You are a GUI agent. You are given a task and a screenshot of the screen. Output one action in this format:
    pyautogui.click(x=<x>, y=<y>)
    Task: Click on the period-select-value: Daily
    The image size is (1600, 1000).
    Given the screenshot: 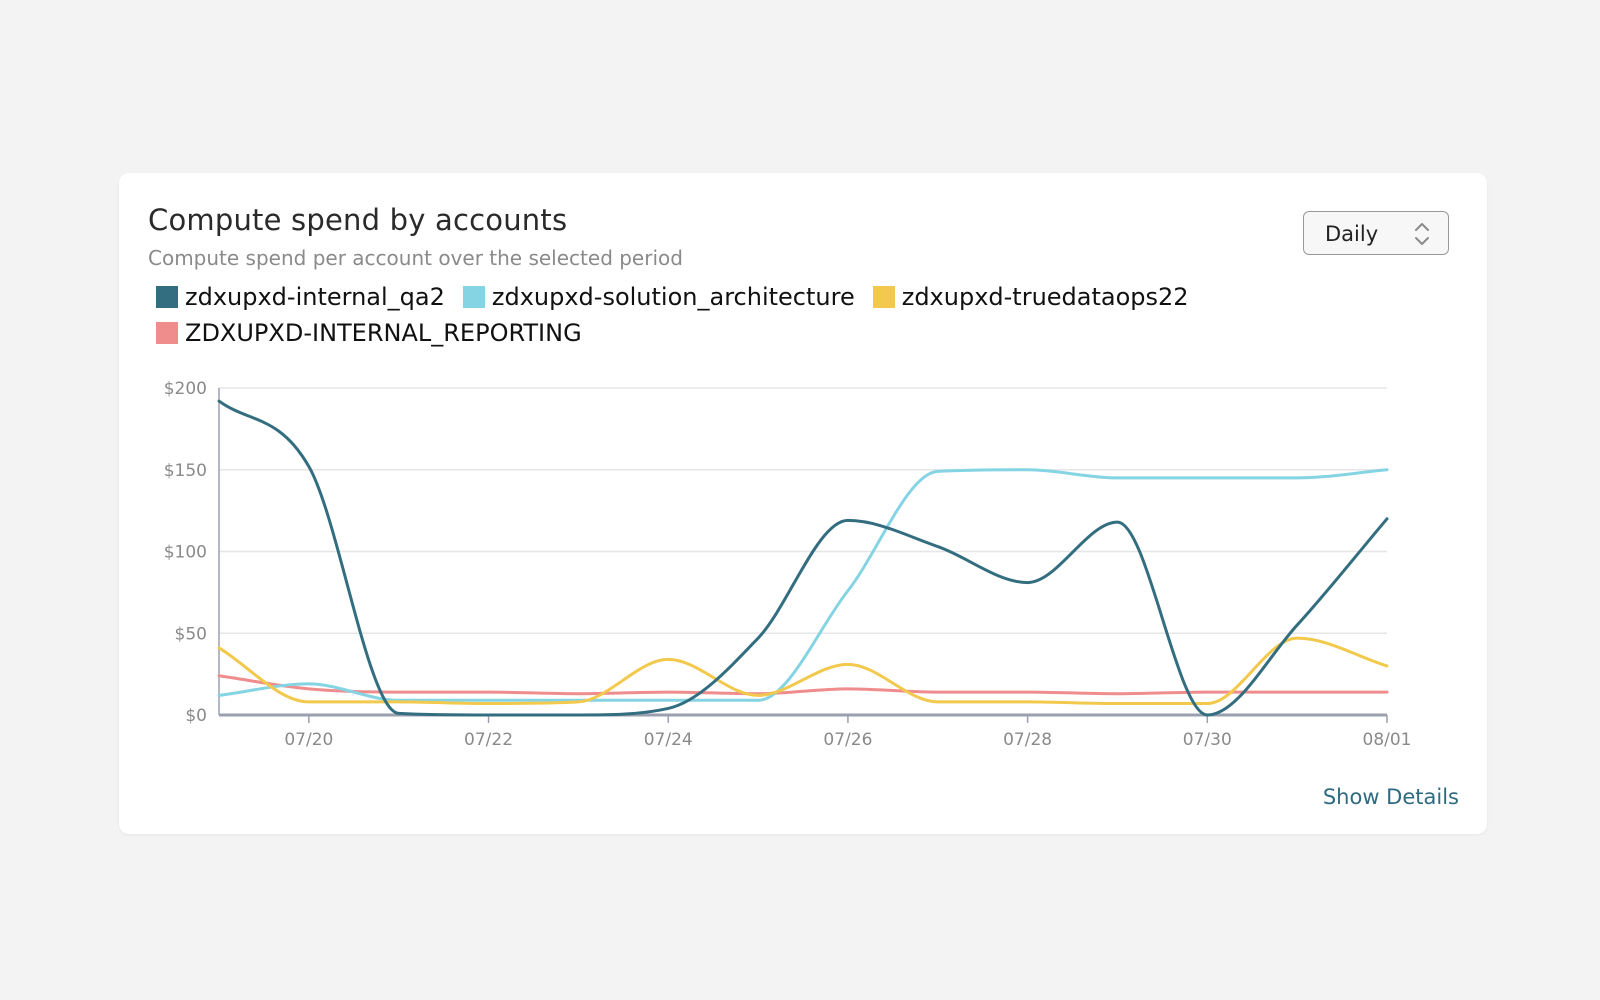 What is the action you would take?
    pyautogui.click(x=1352, y=234)
    